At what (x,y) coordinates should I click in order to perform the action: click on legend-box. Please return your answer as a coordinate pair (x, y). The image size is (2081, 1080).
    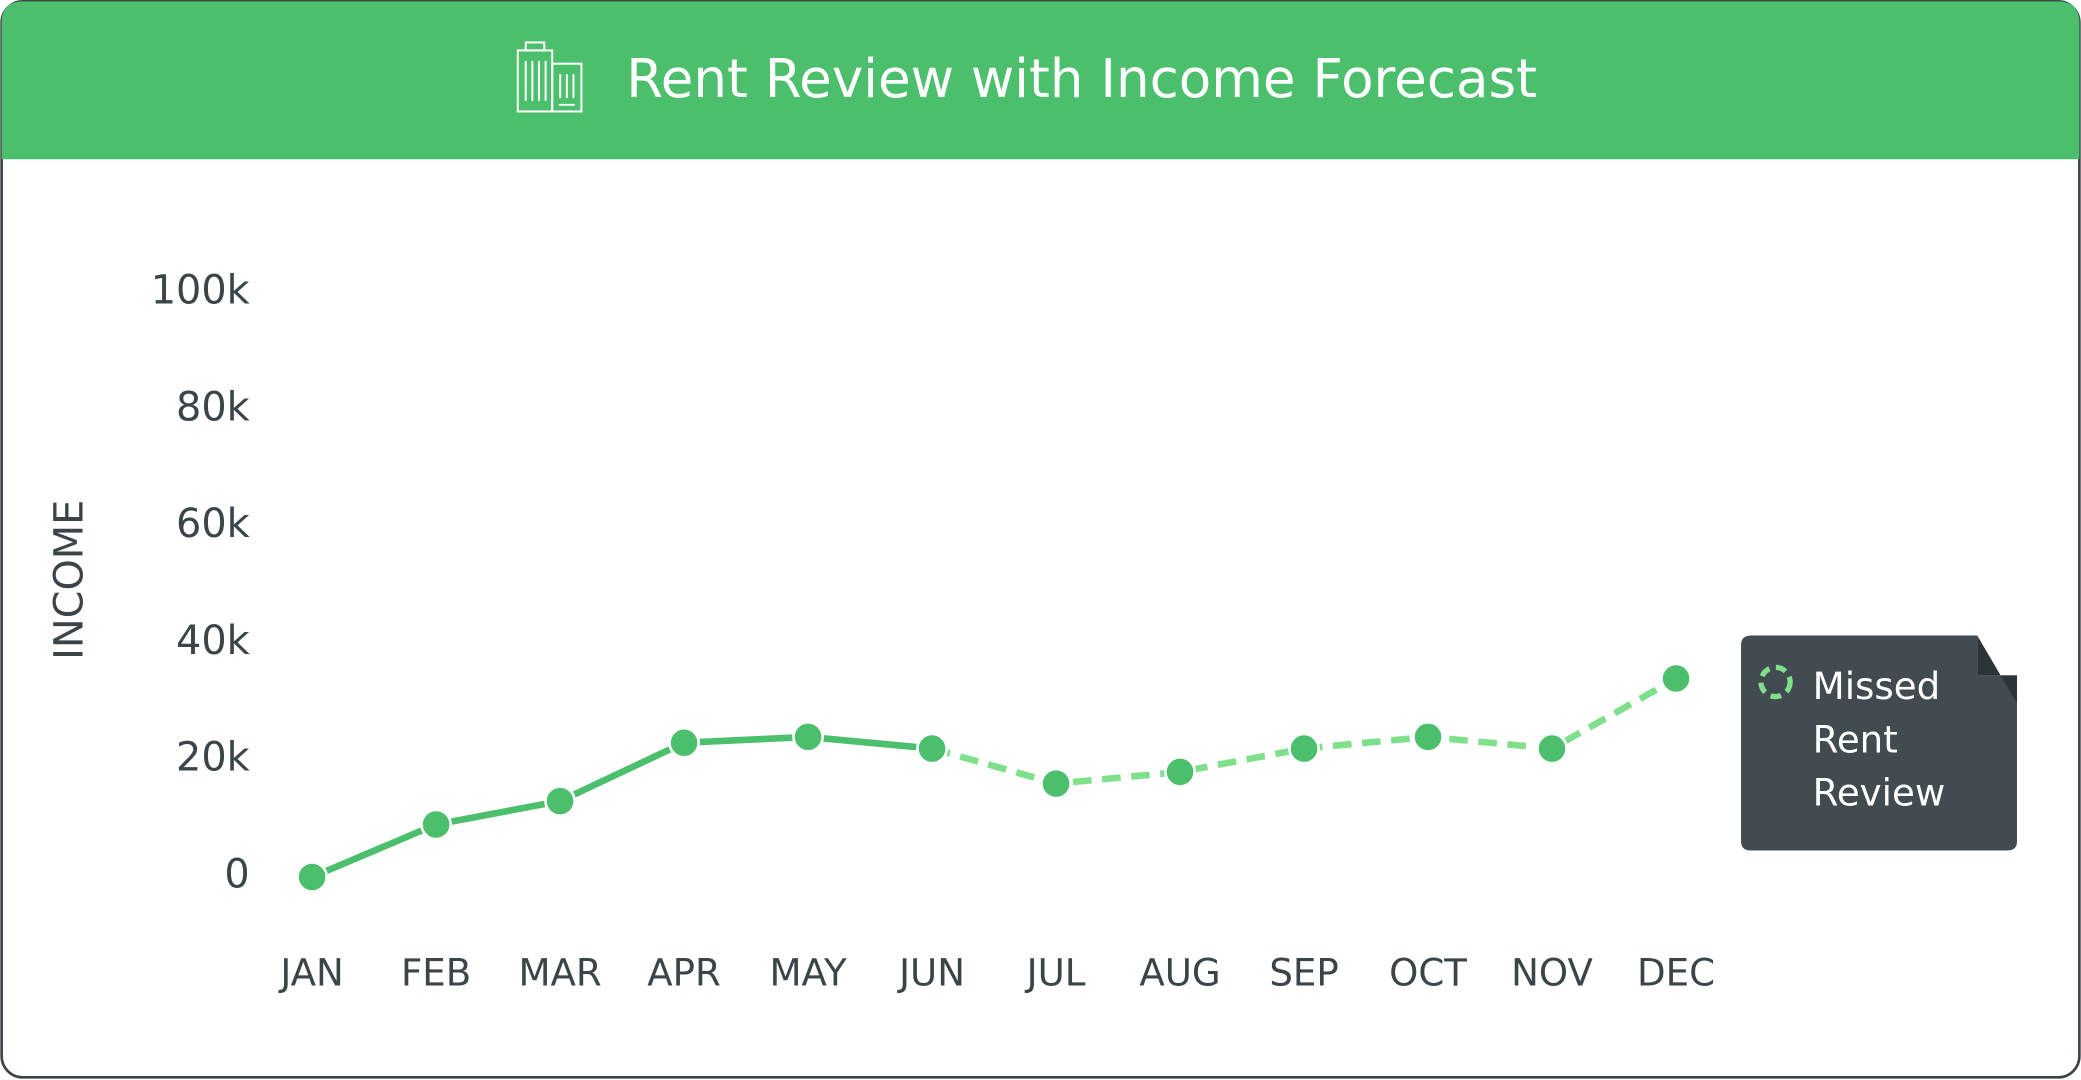
    Looking at the image, I should click on (1879, 743).